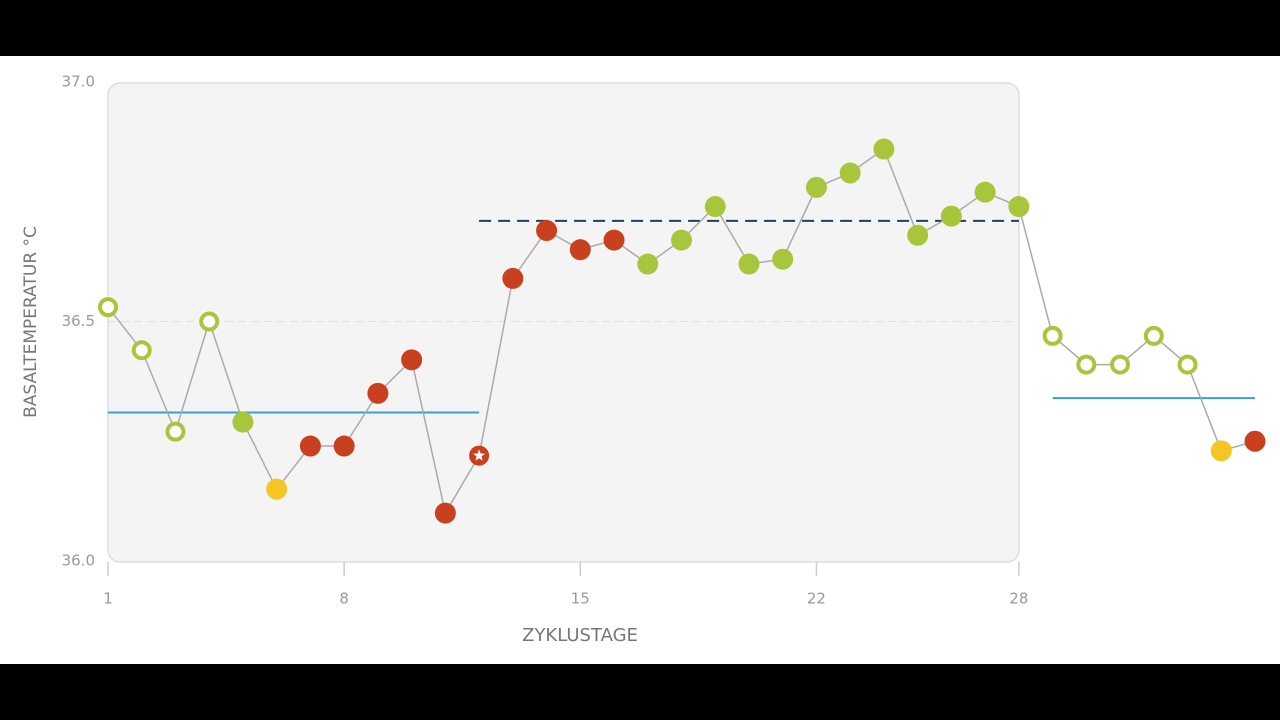 Image resolution: width=1280 pixels, height=720 pixels. I want to click on bottom-bar, so click(640, 692).